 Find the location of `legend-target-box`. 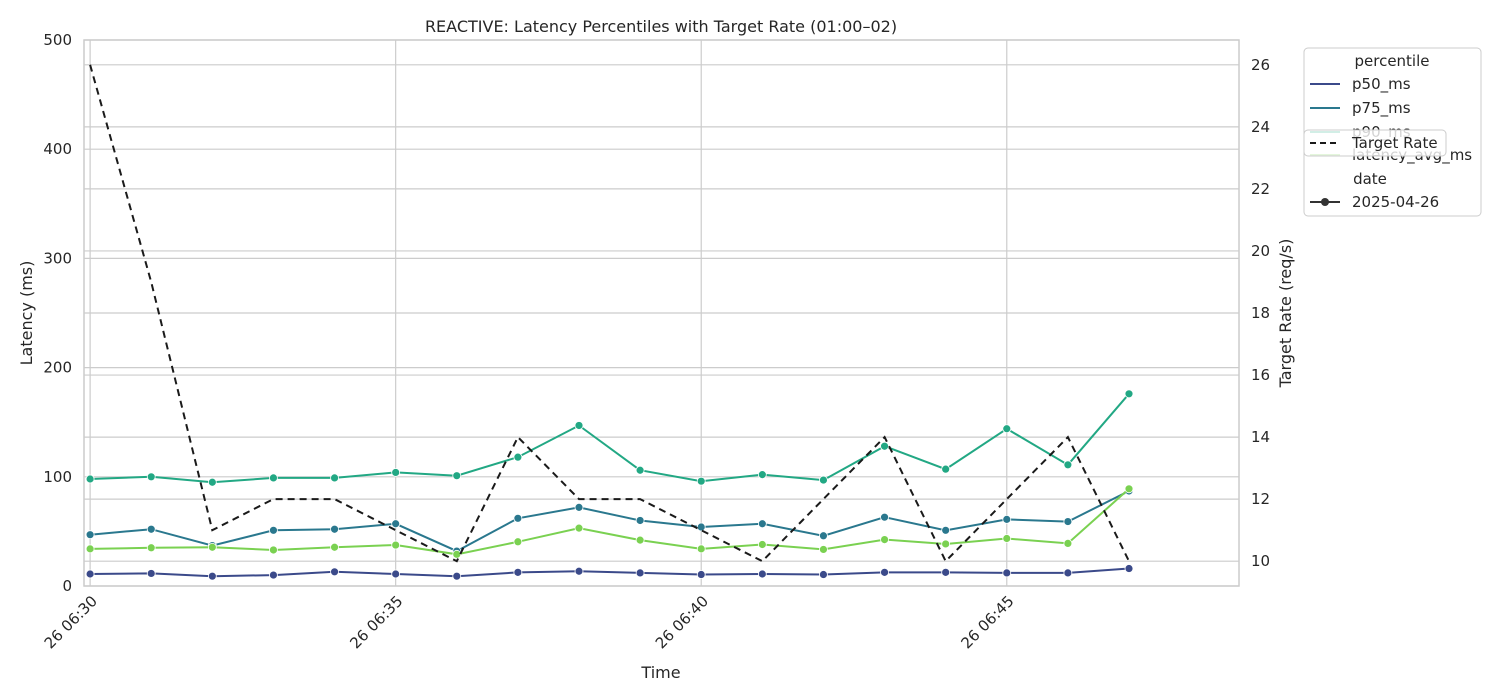

legend-target-box is located at coordinates (1375, 143).